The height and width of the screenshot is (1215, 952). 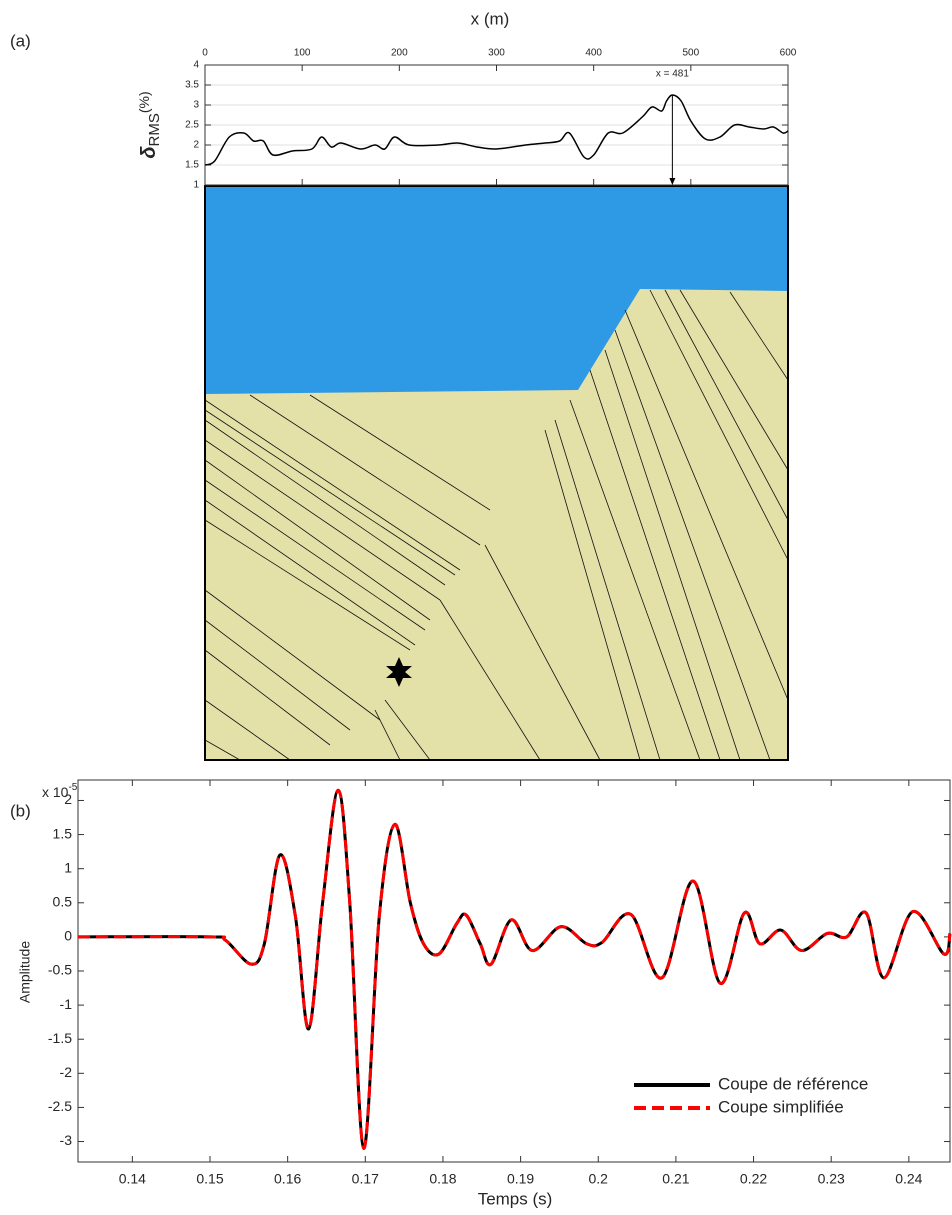 I want to click on y-tick-label: -1.5, so click(x=60, y=1038).